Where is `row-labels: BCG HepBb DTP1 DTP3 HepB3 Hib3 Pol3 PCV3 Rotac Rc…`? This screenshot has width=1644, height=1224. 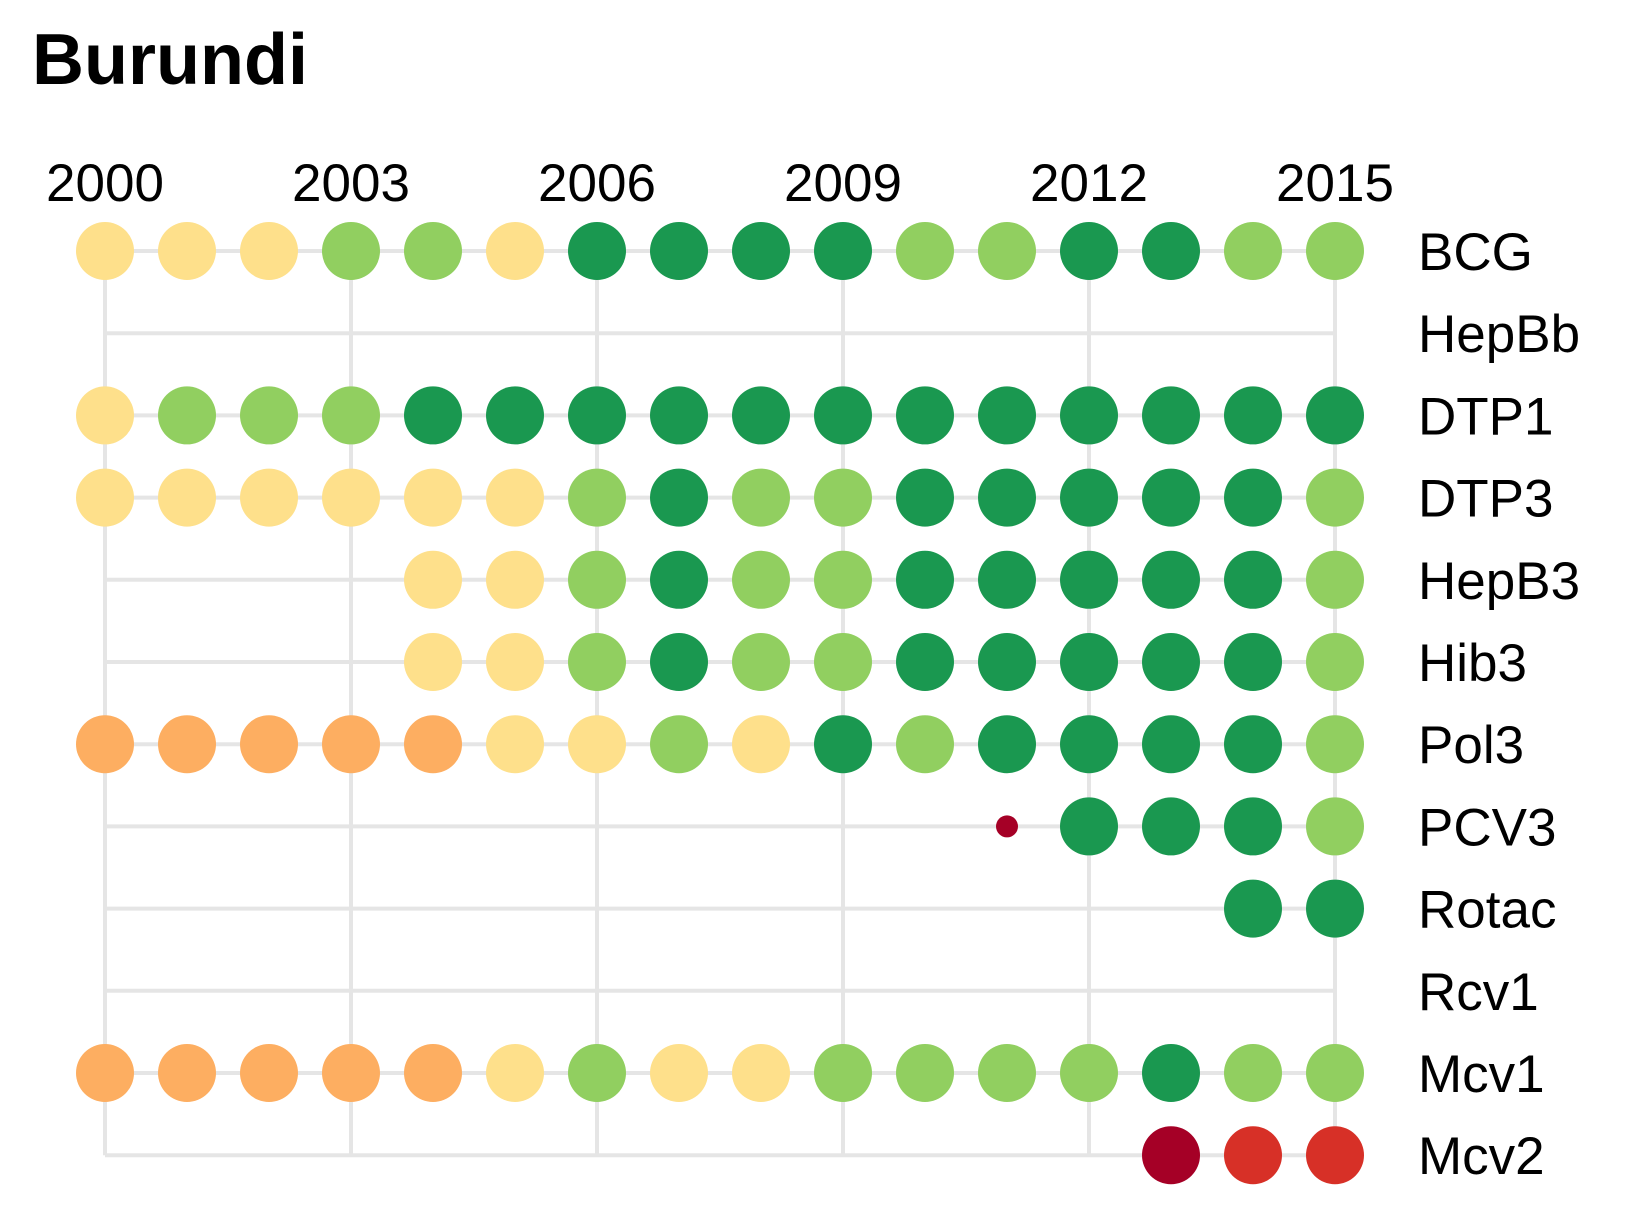
row-labels: BCG HepBb DTP1 DTP3 HepB3 Hib3 Pol3 PCV3 Rotac Rc… is located at coordinates (1499, 704).